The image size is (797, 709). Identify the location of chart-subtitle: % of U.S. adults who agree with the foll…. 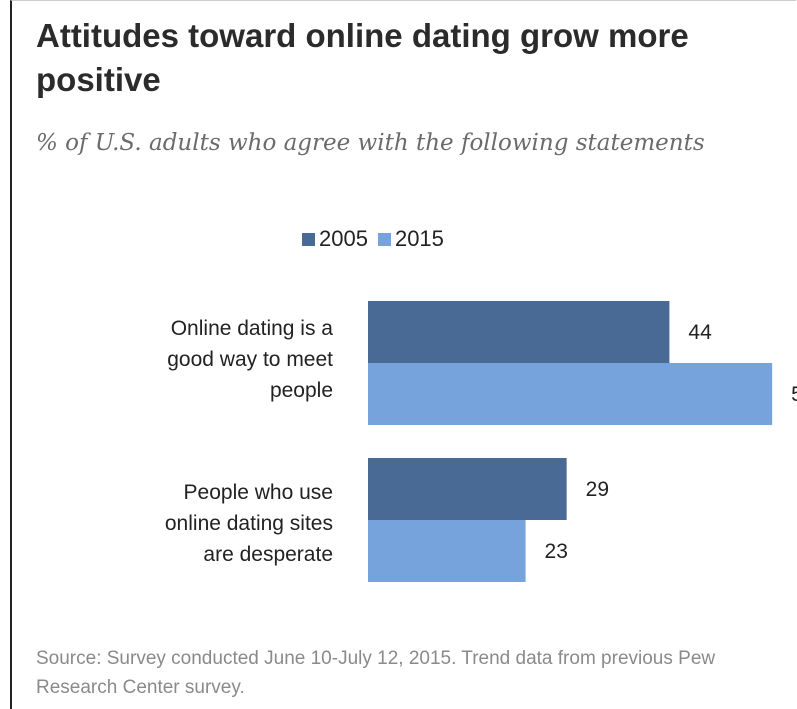
(370, 143).